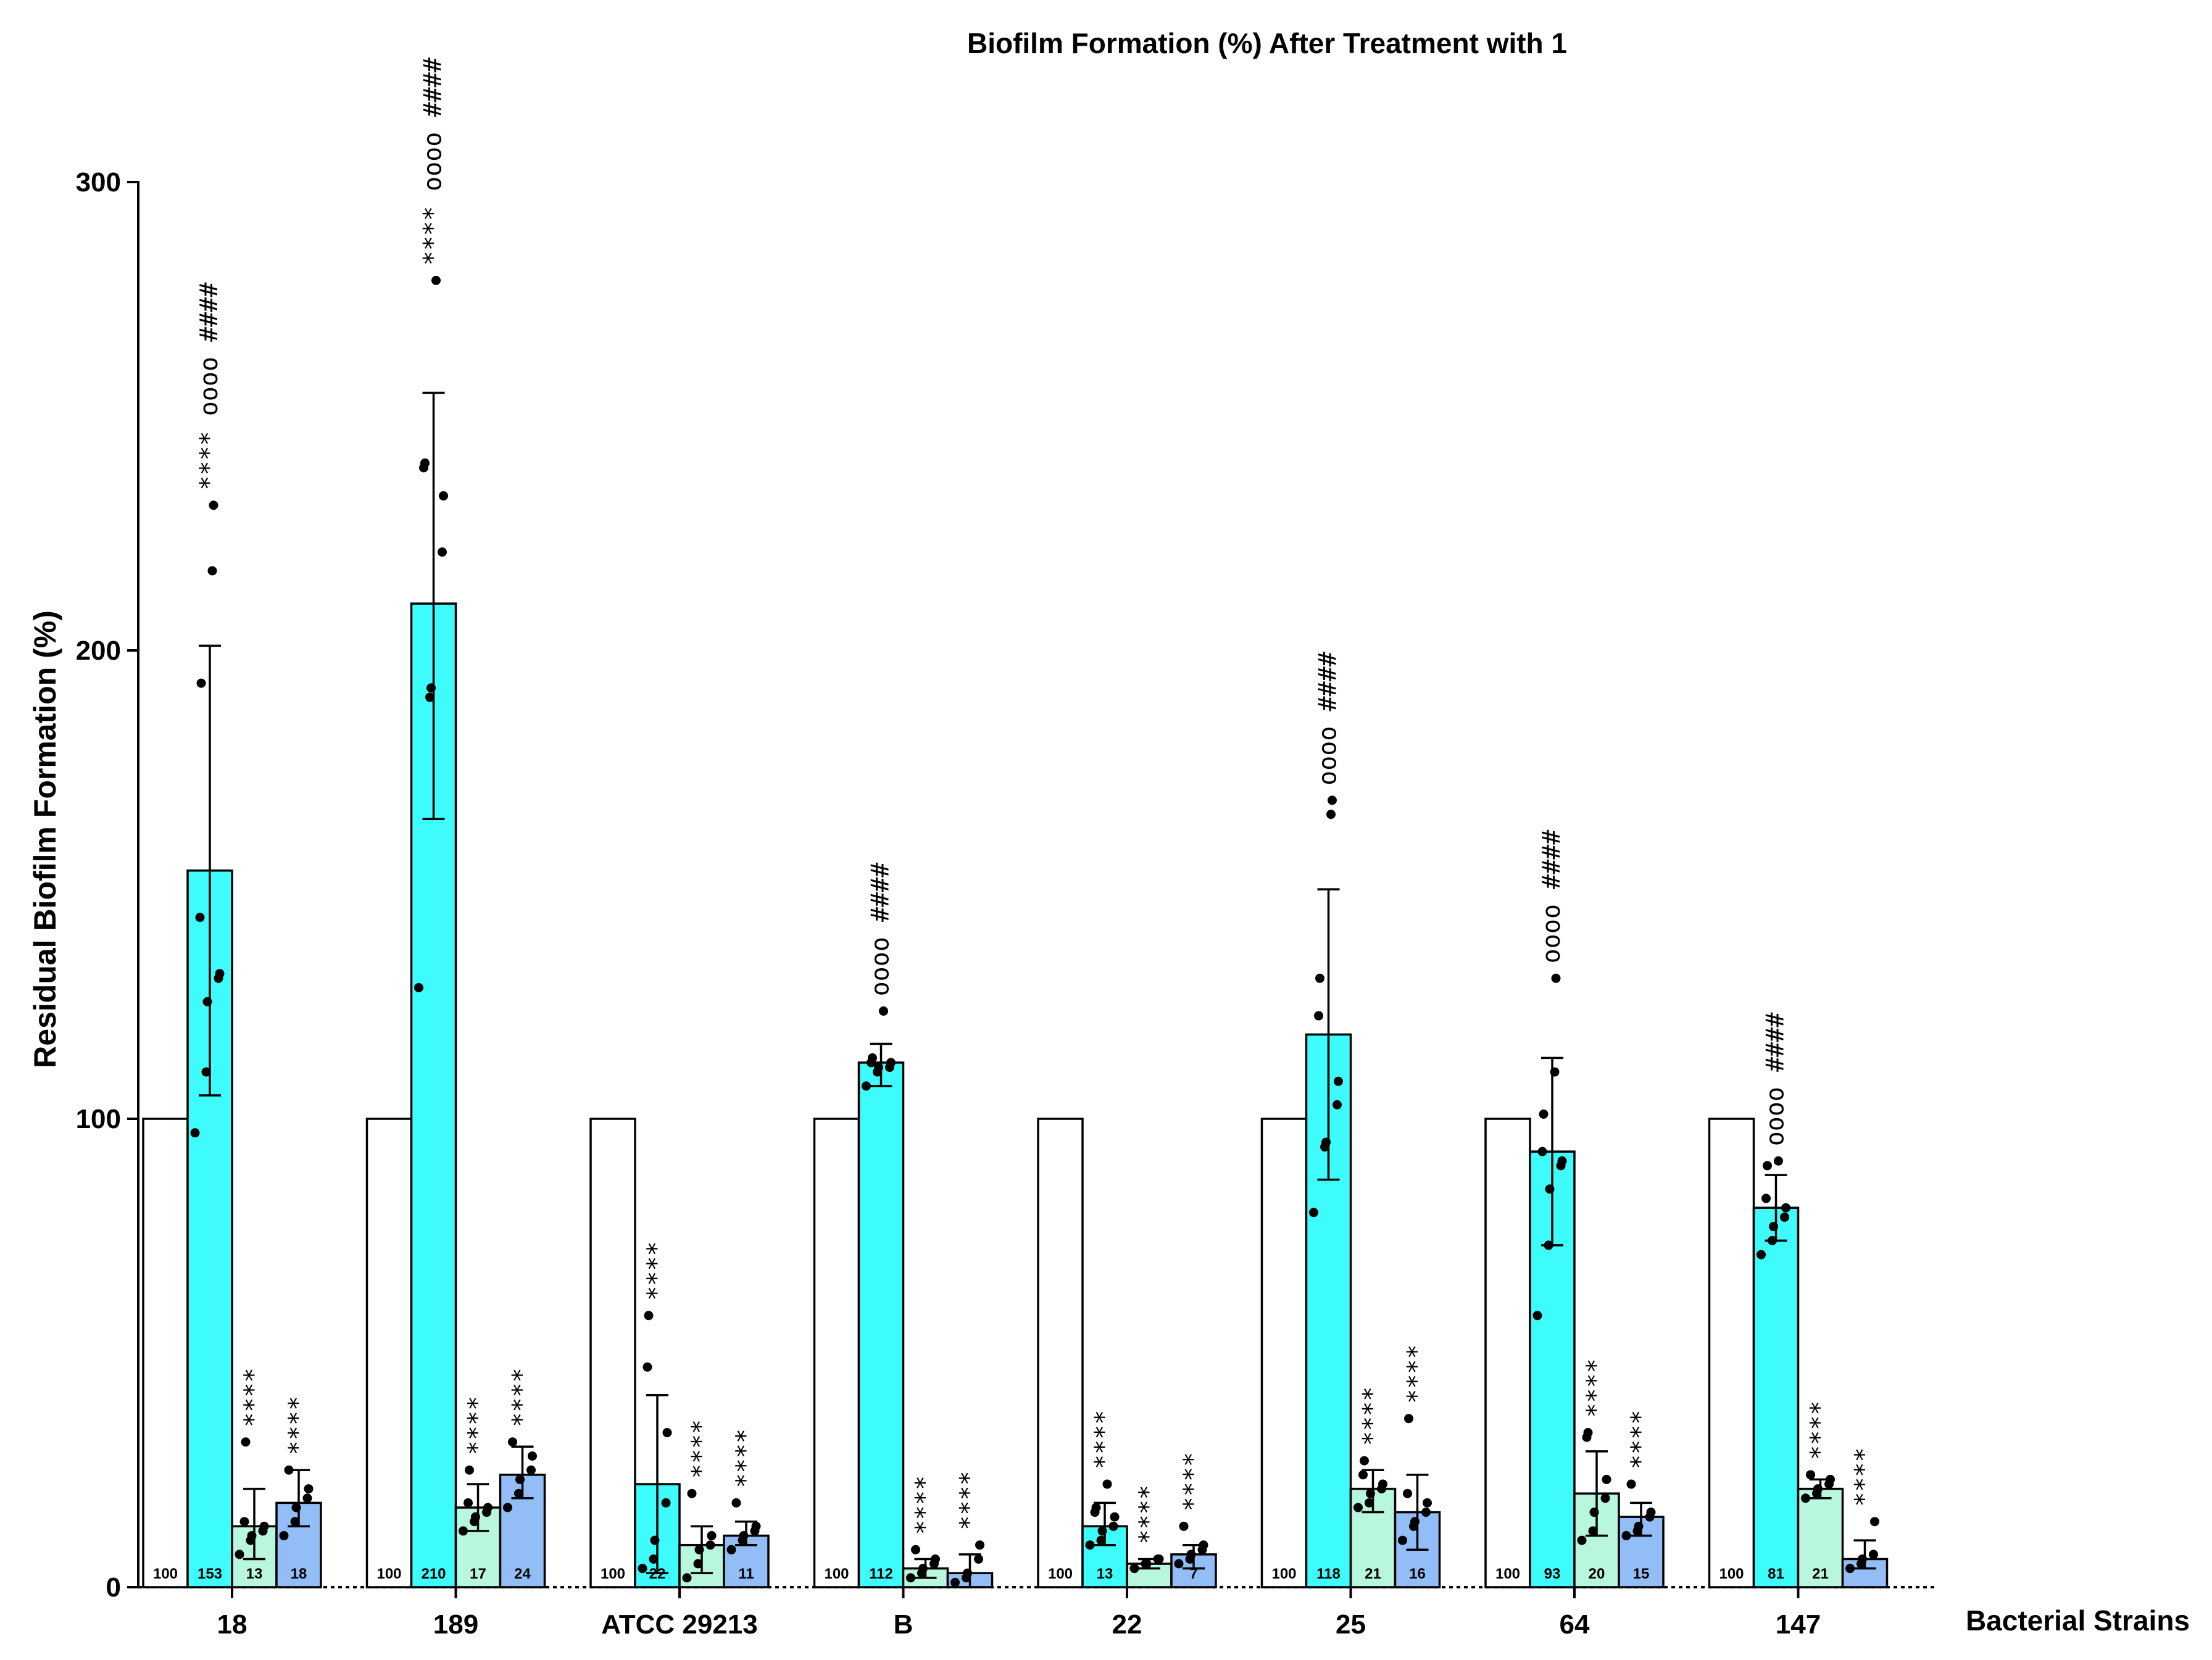 The height and width of the screenshot is (1660, 2212). What do you see at coordinates (881, 1574) in the screenshot?
I see `bar-value-label: 112` at bounding box center [881, 1574].